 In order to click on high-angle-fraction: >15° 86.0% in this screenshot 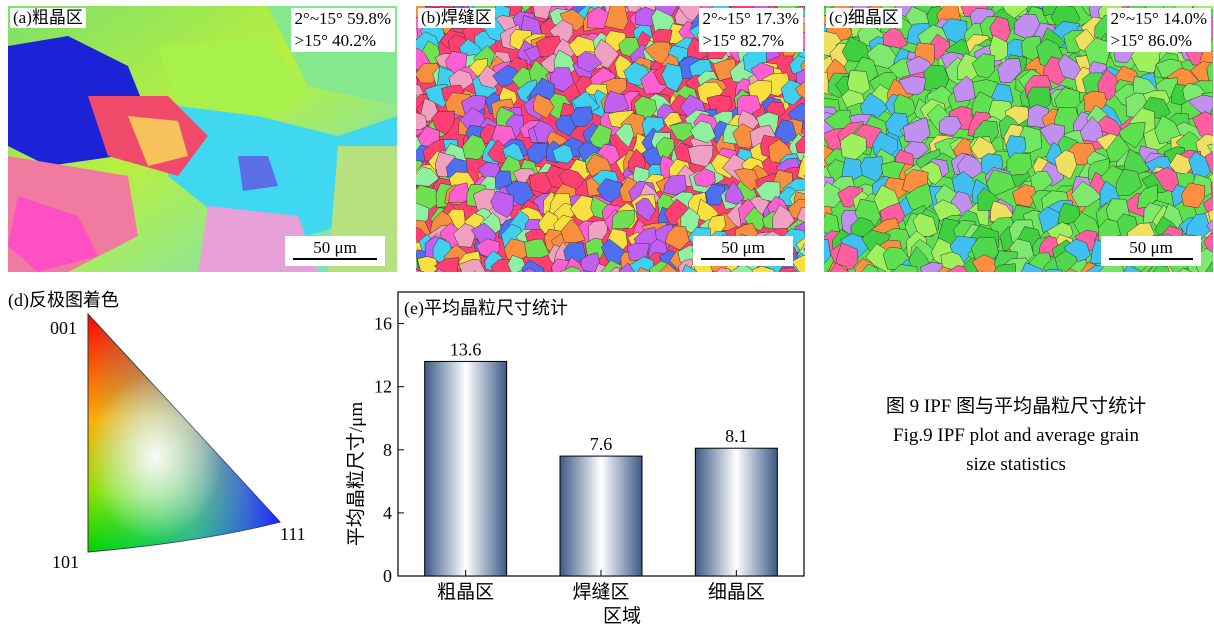, I will do `click(1151, 40)`.